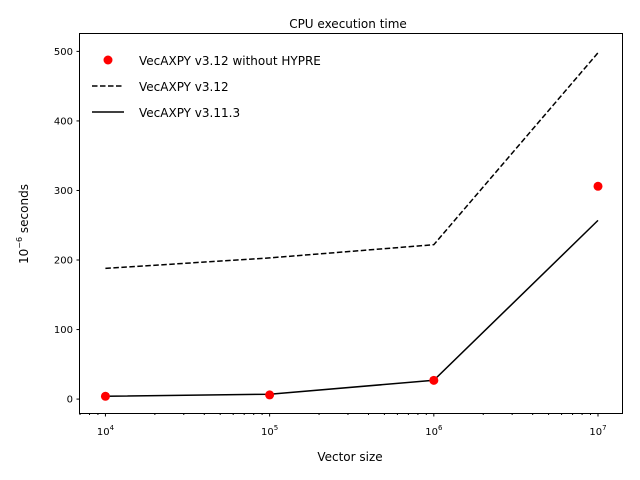  I want to click on y-tick-label: 200, so click(63, 261).